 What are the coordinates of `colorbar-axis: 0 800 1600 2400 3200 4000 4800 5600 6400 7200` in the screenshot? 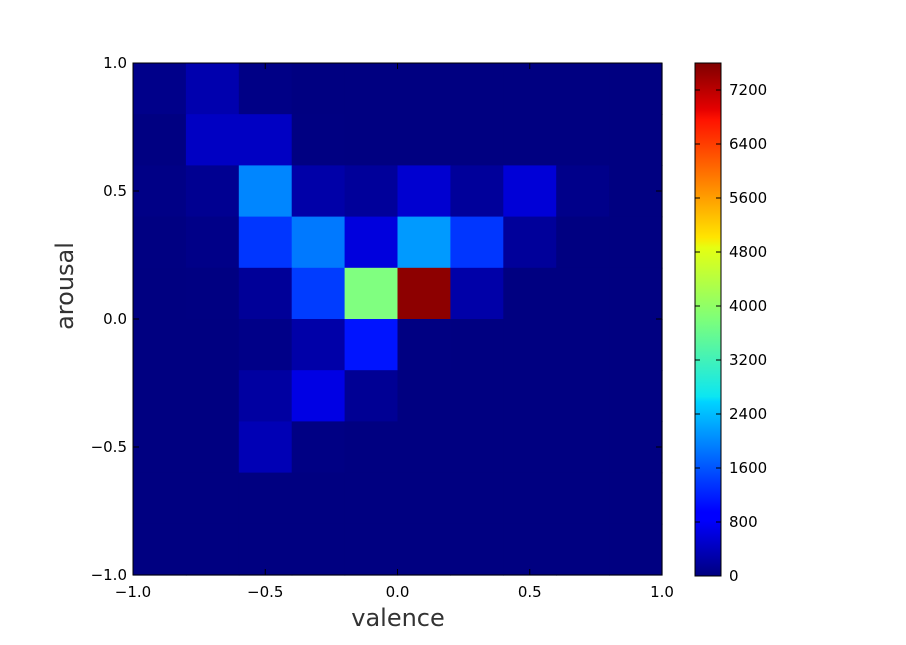 It's located at (731, 333).